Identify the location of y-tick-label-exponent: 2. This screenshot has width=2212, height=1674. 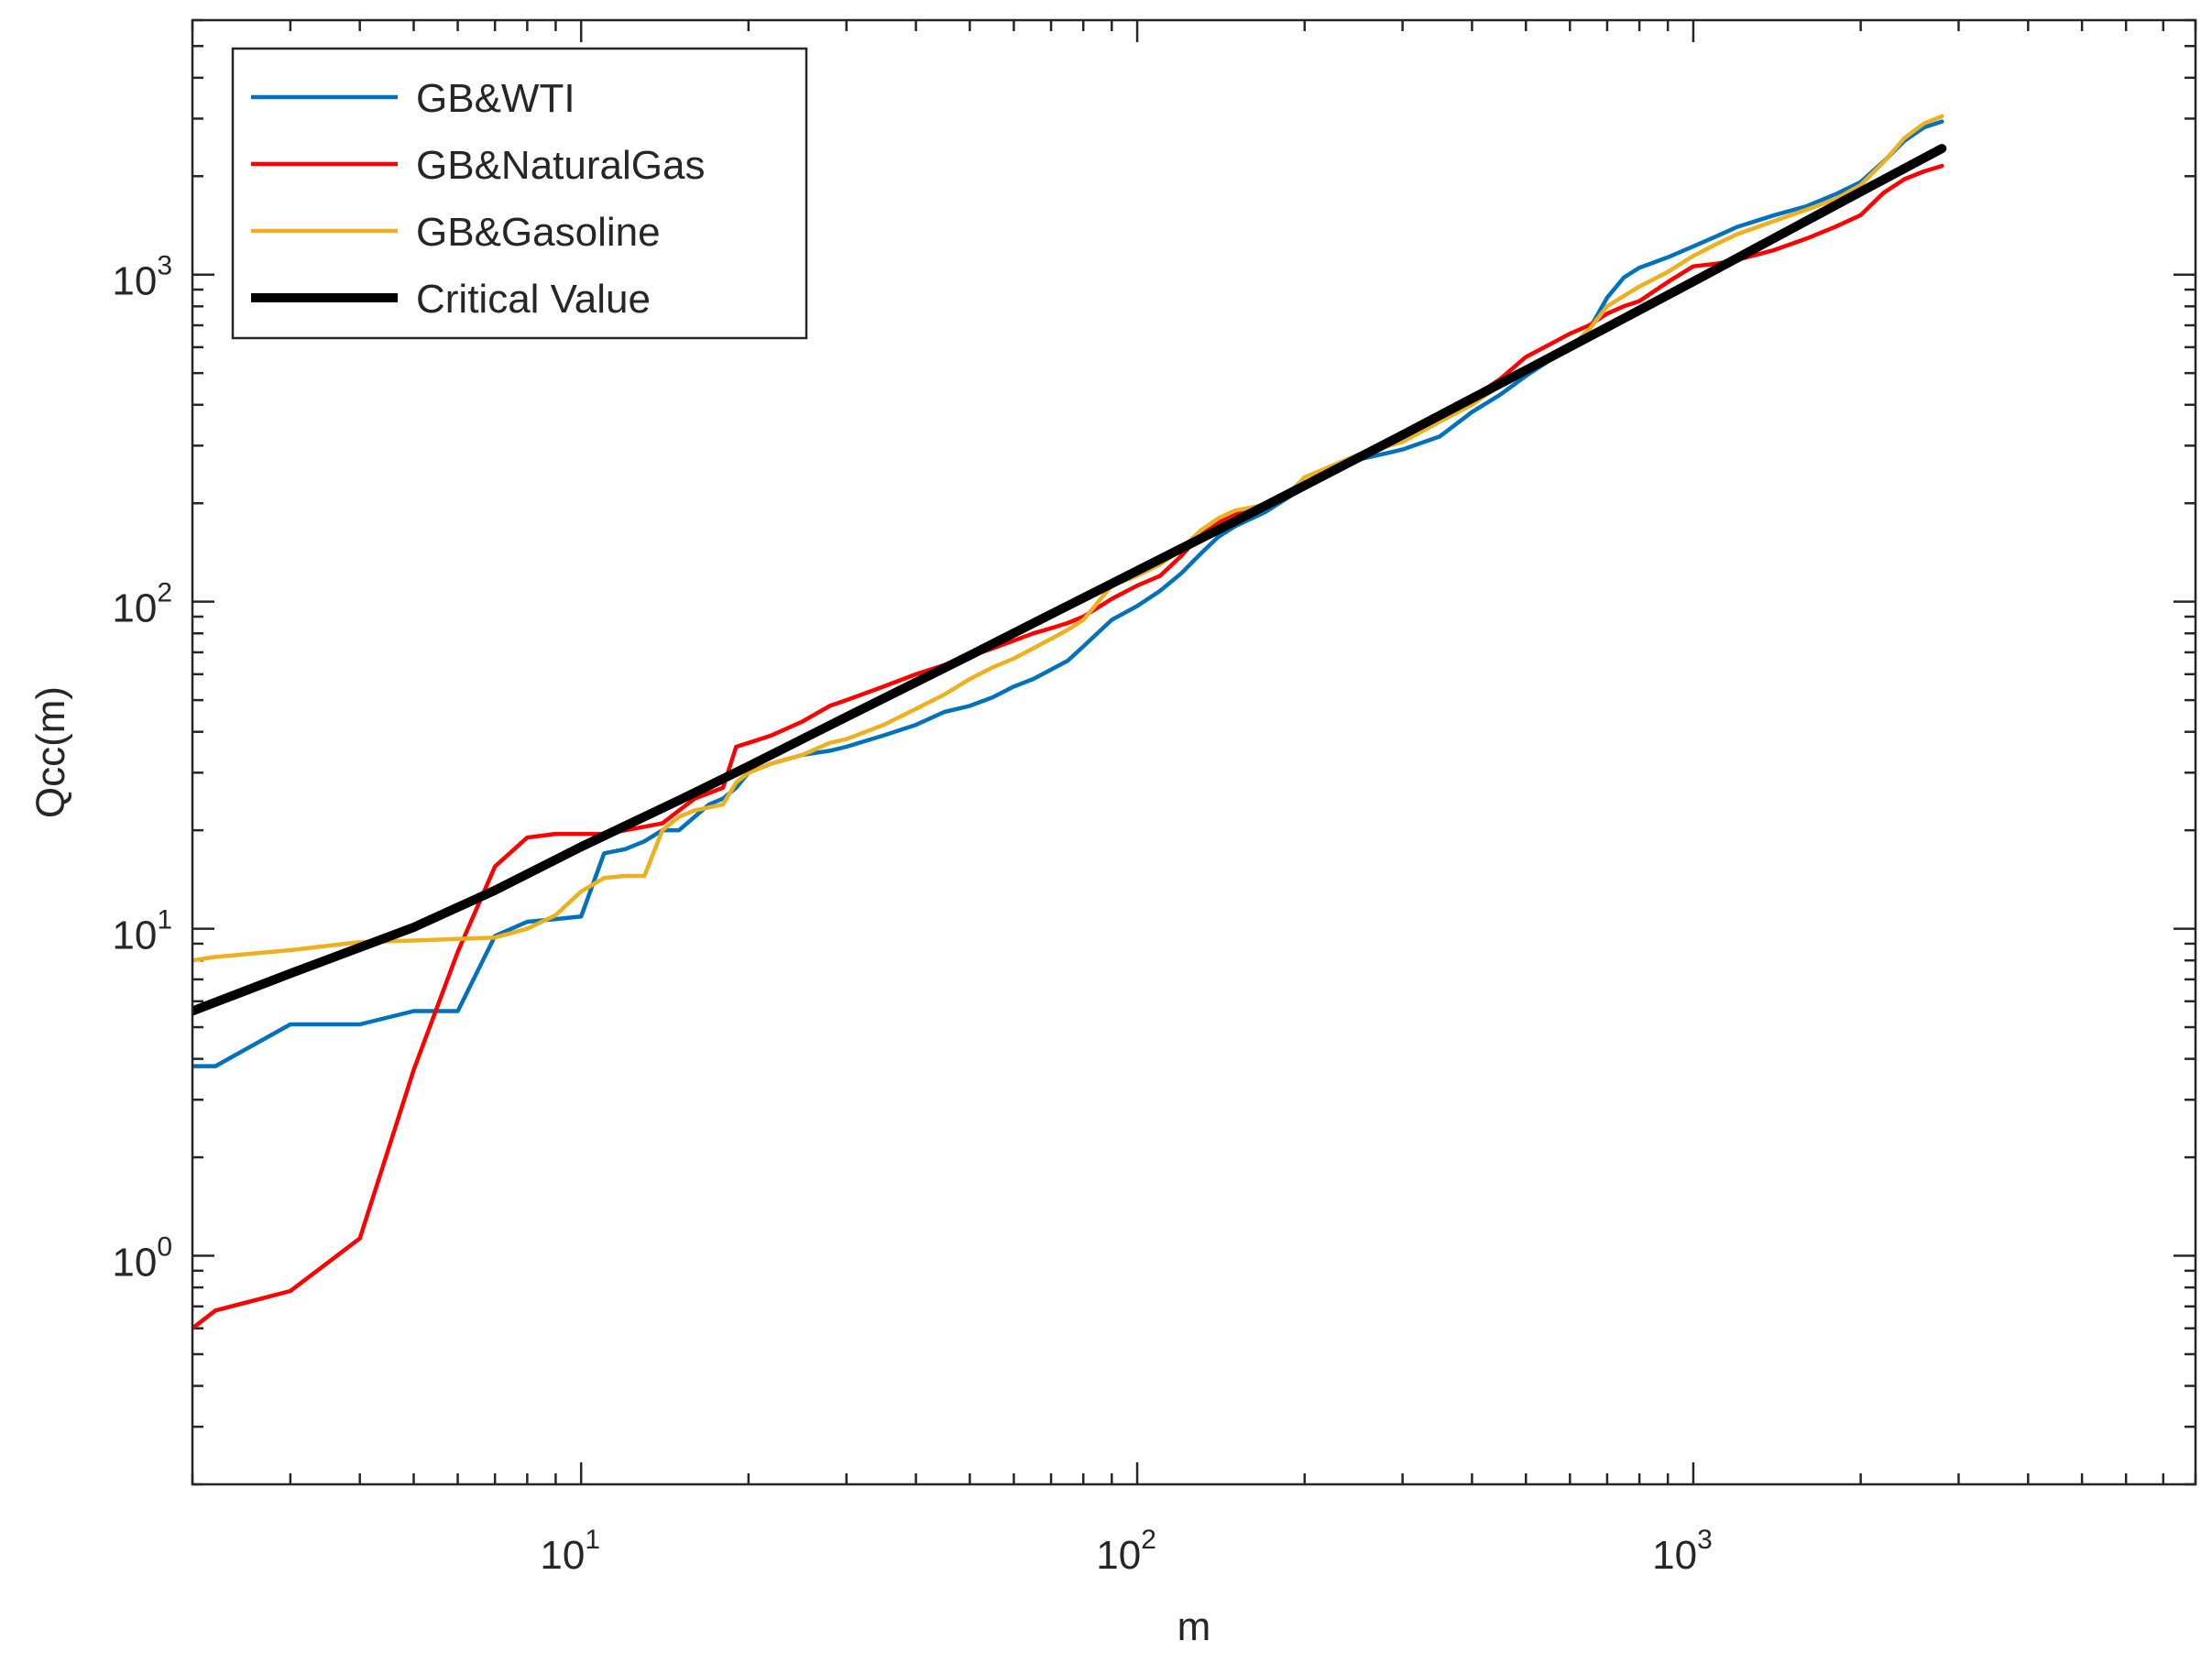
(164, 593).